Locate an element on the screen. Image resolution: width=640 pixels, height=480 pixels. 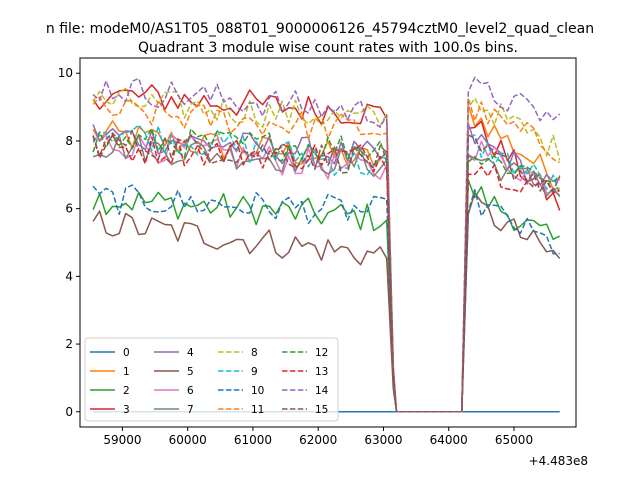
y-axis: 0 2 4 6 8 10 is located at coordinates (69, 242).